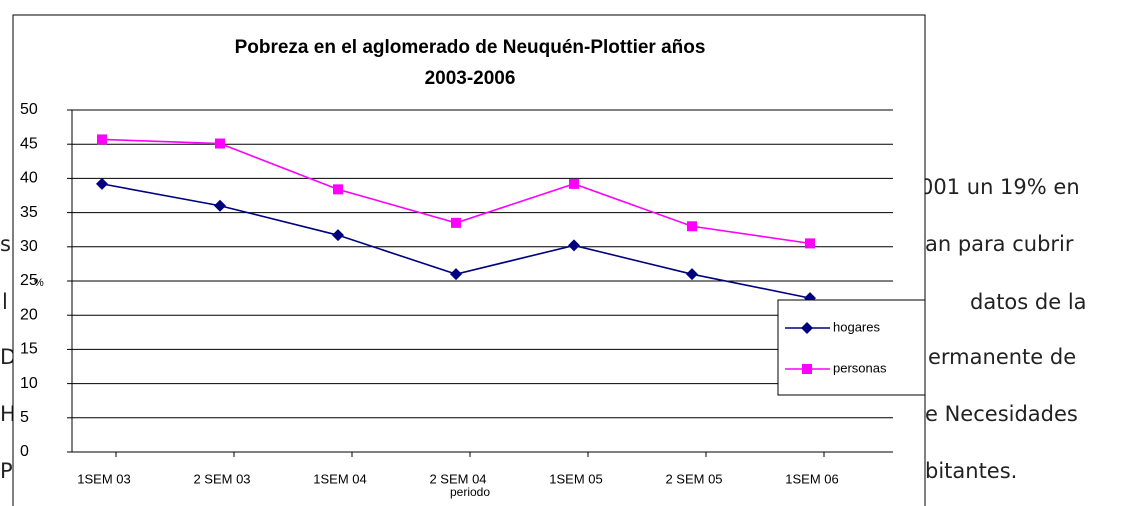 The width and height of the screenshot is (1138, 506). I want to click on chart-subtitle: 2003-2006, so click(470, 78).